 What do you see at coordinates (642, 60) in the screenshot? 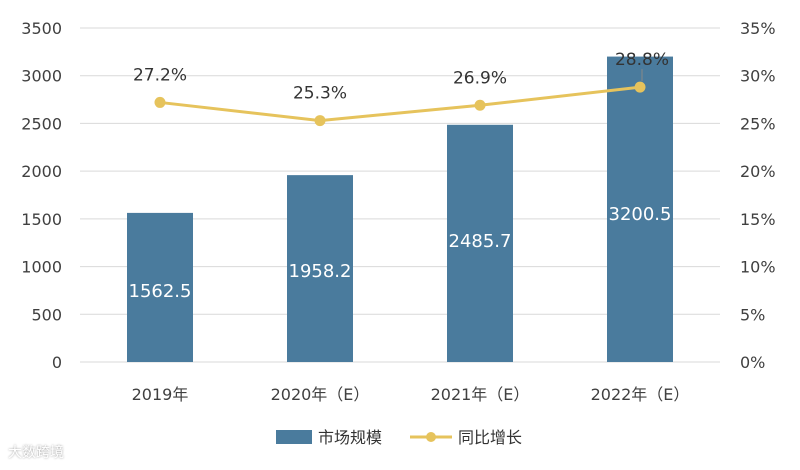
I see `line-data-label: 28.8%` at bounding box center [642, 60].